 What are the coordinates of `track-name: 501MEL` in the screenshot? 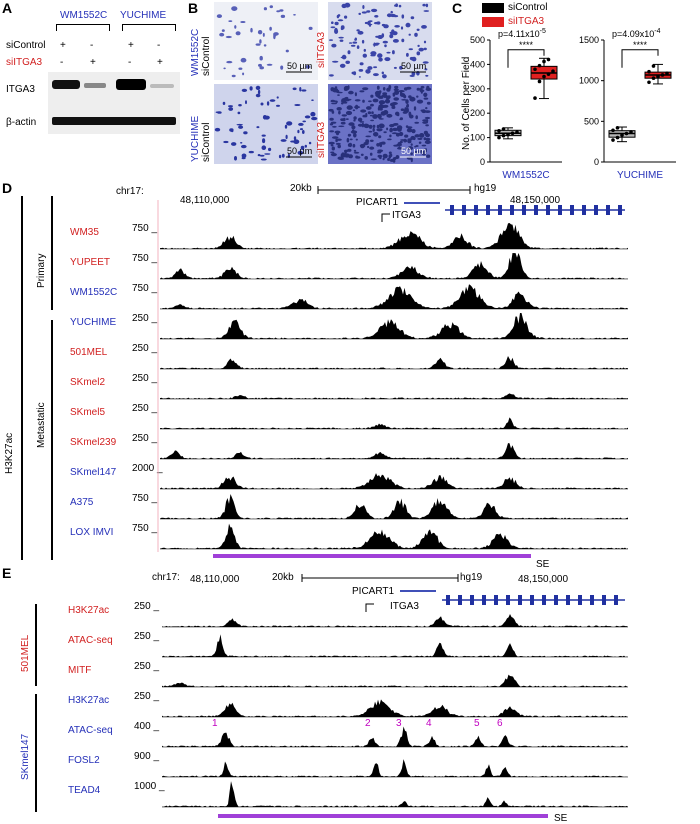 It's located at (89, 352).